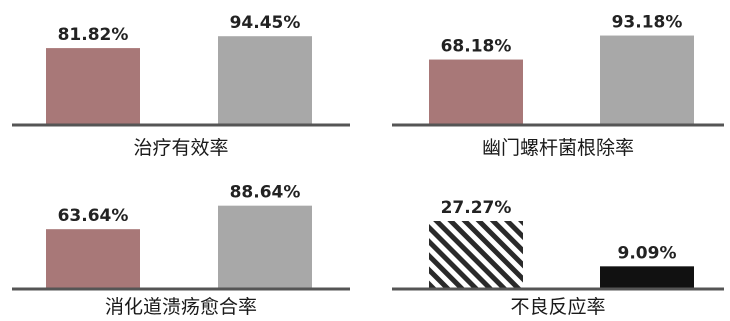 The width and height of the screenshot is (730, 321). I want to click on x-axis-label-3: 消化道溃疡愈合率, so click(181, 307).